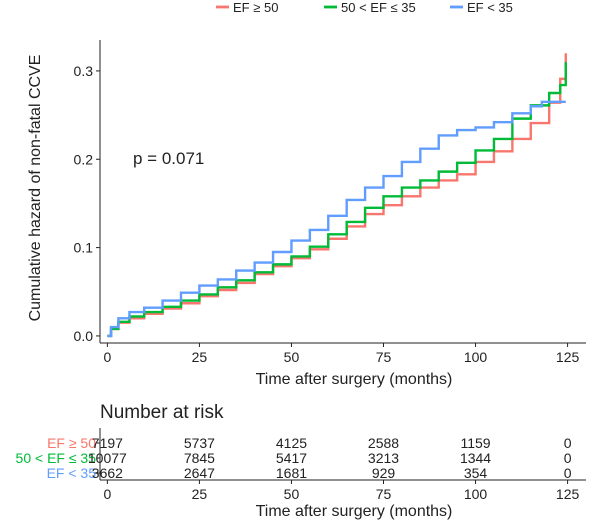  What do you see at coordinates (354, 511) in the screenshot?
I see `risk-table-x-axis-label: Time after surgery (months)` at bounding box center [354, 511].